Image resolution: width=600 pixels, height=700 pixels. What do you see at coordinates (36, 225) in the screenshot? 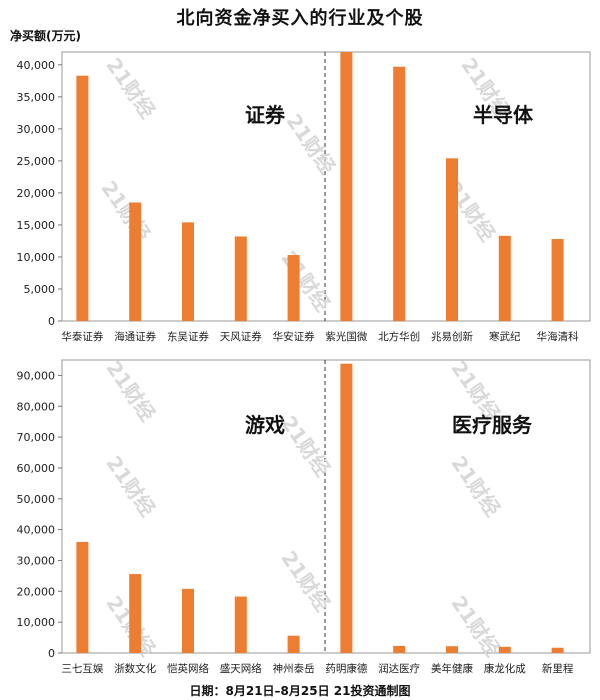
I see `y-tick-label: 15,000` at bounding box center [36, 225].